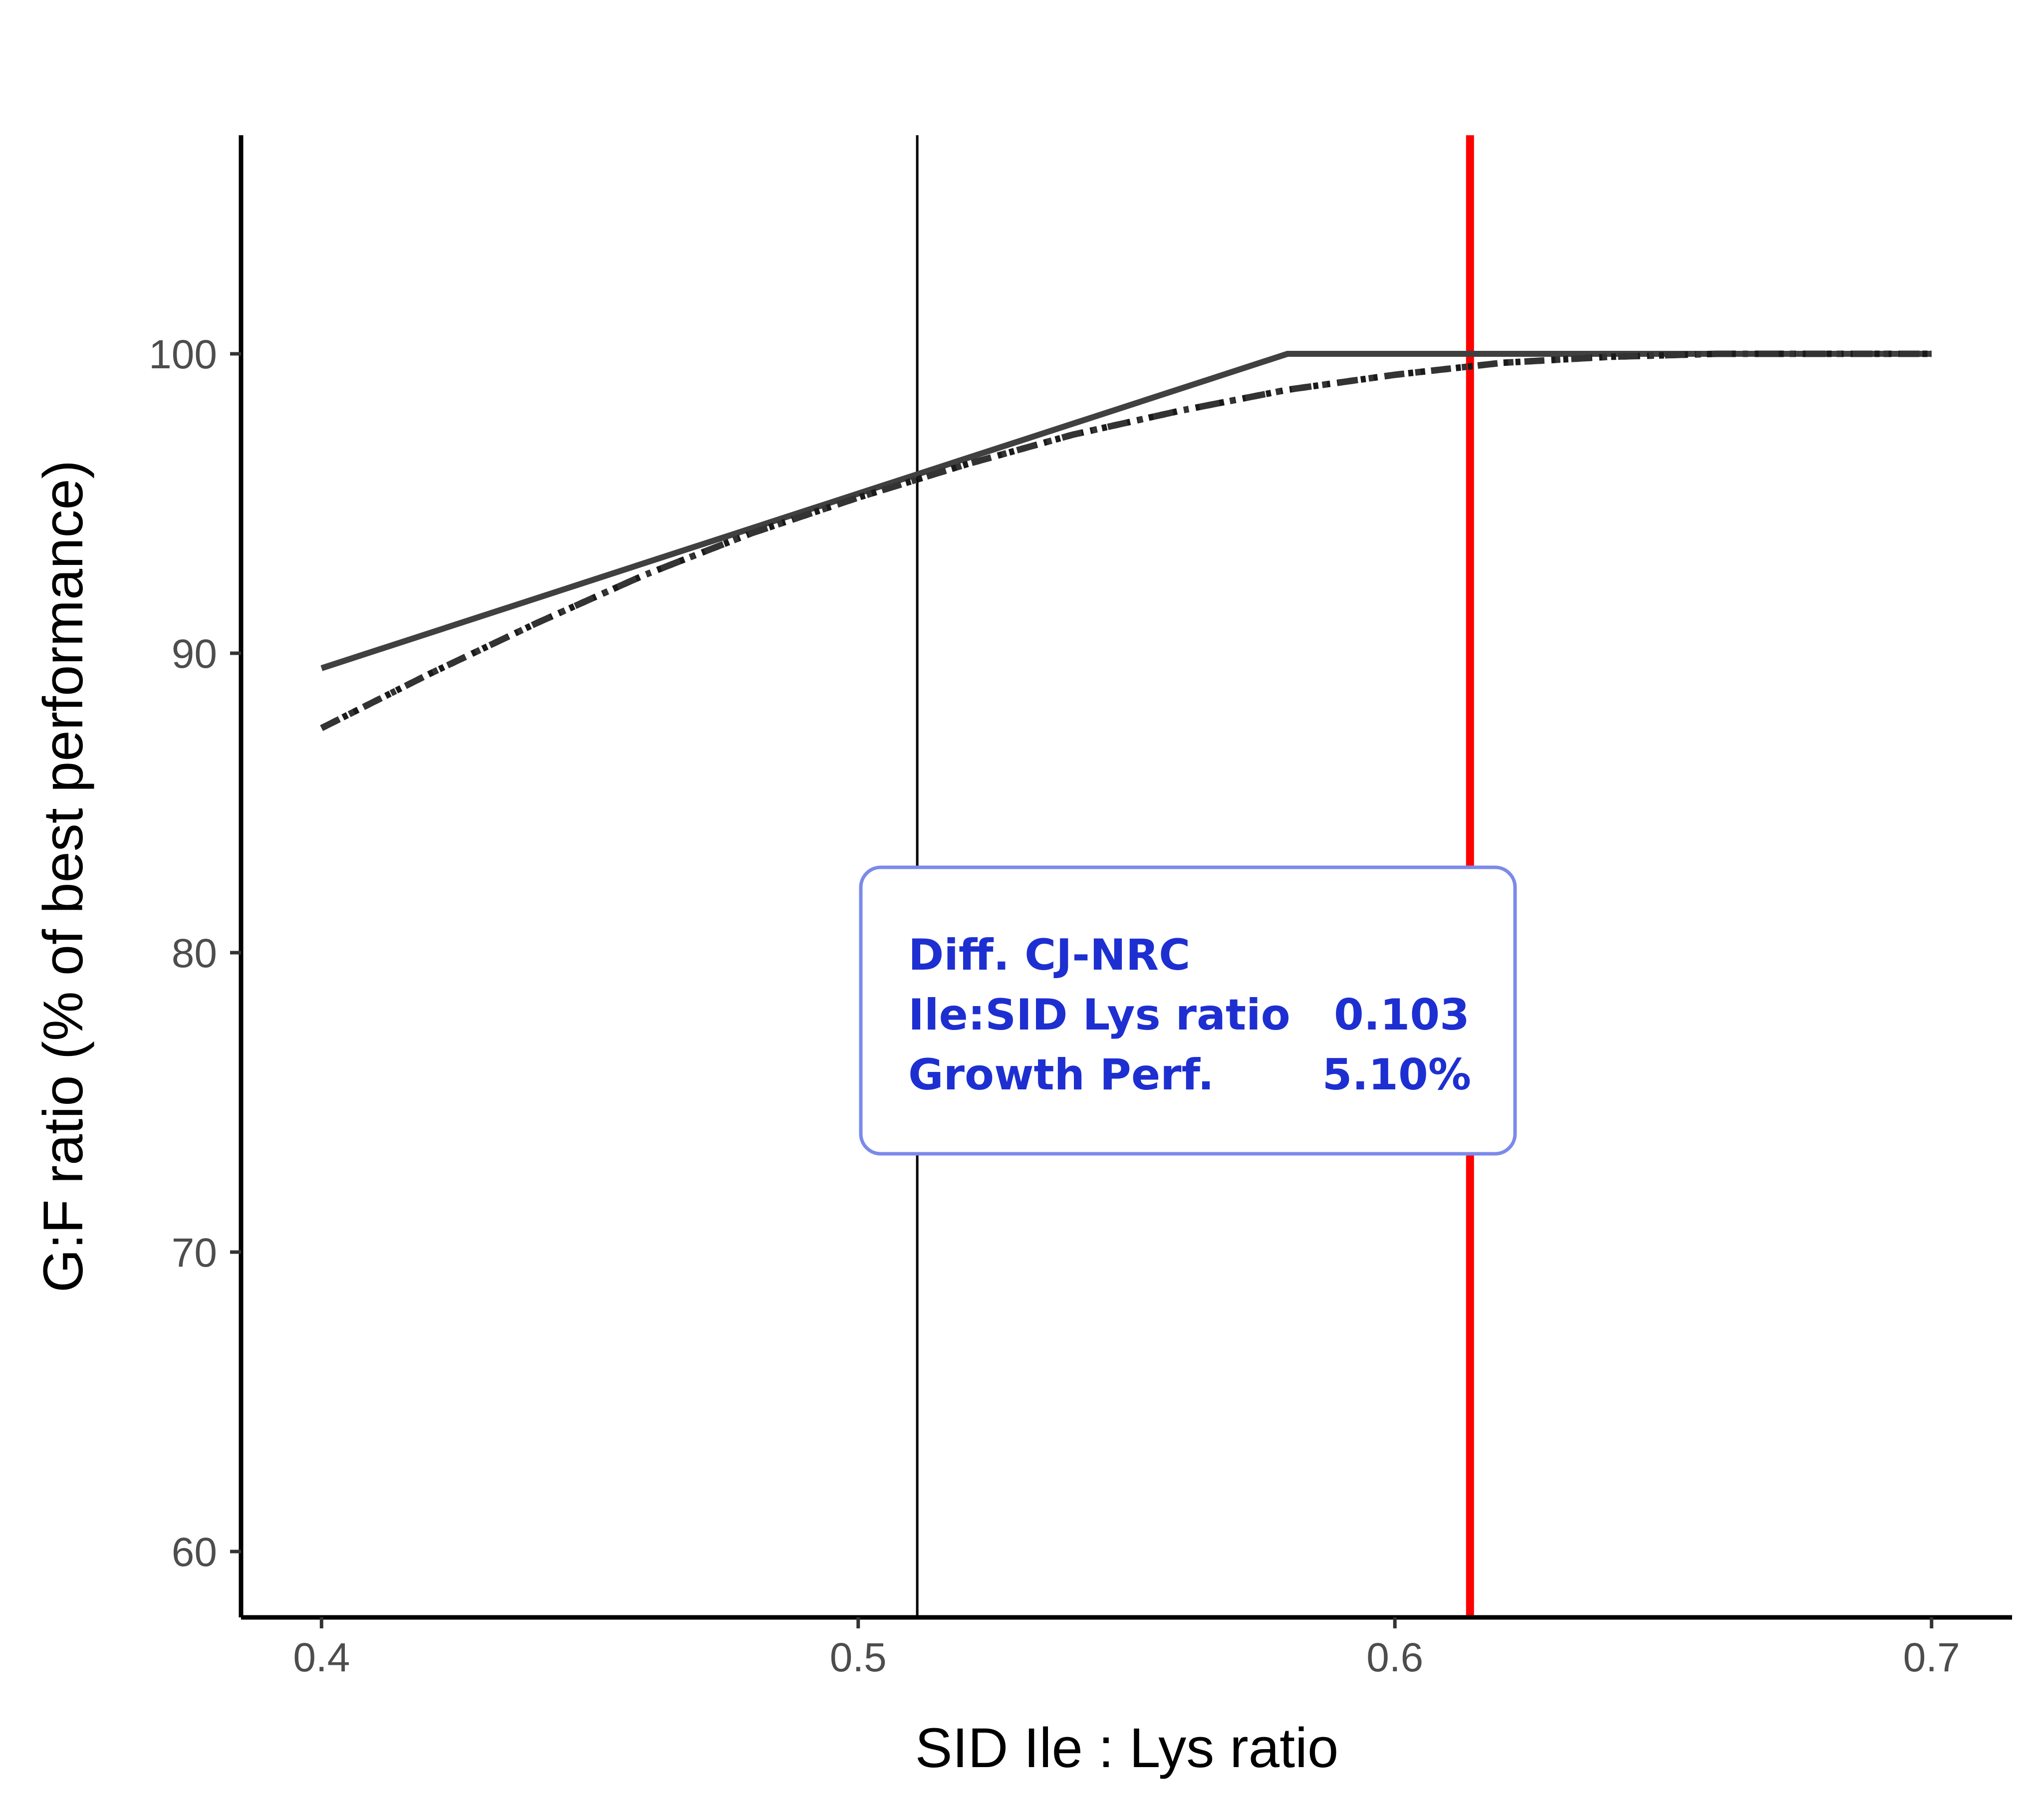 The height and width of the screenshot is (1817, 2044). What do you see at coordinates (1061, 1075) in the screenshot?
I see `annotation-row-label: Growth Perf.` at bounding box center [1061, 1075].